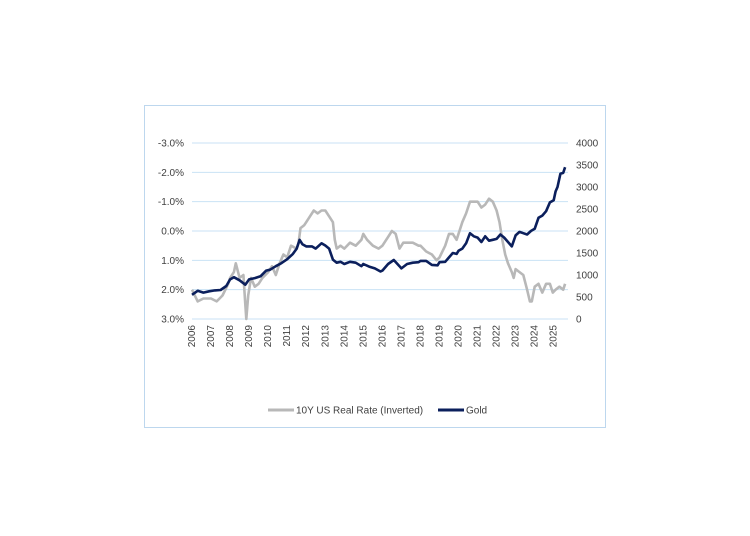 The height and width of the screenshot is (536, 750). I want to click on x-tick-label: 2022, so click(497, 336).